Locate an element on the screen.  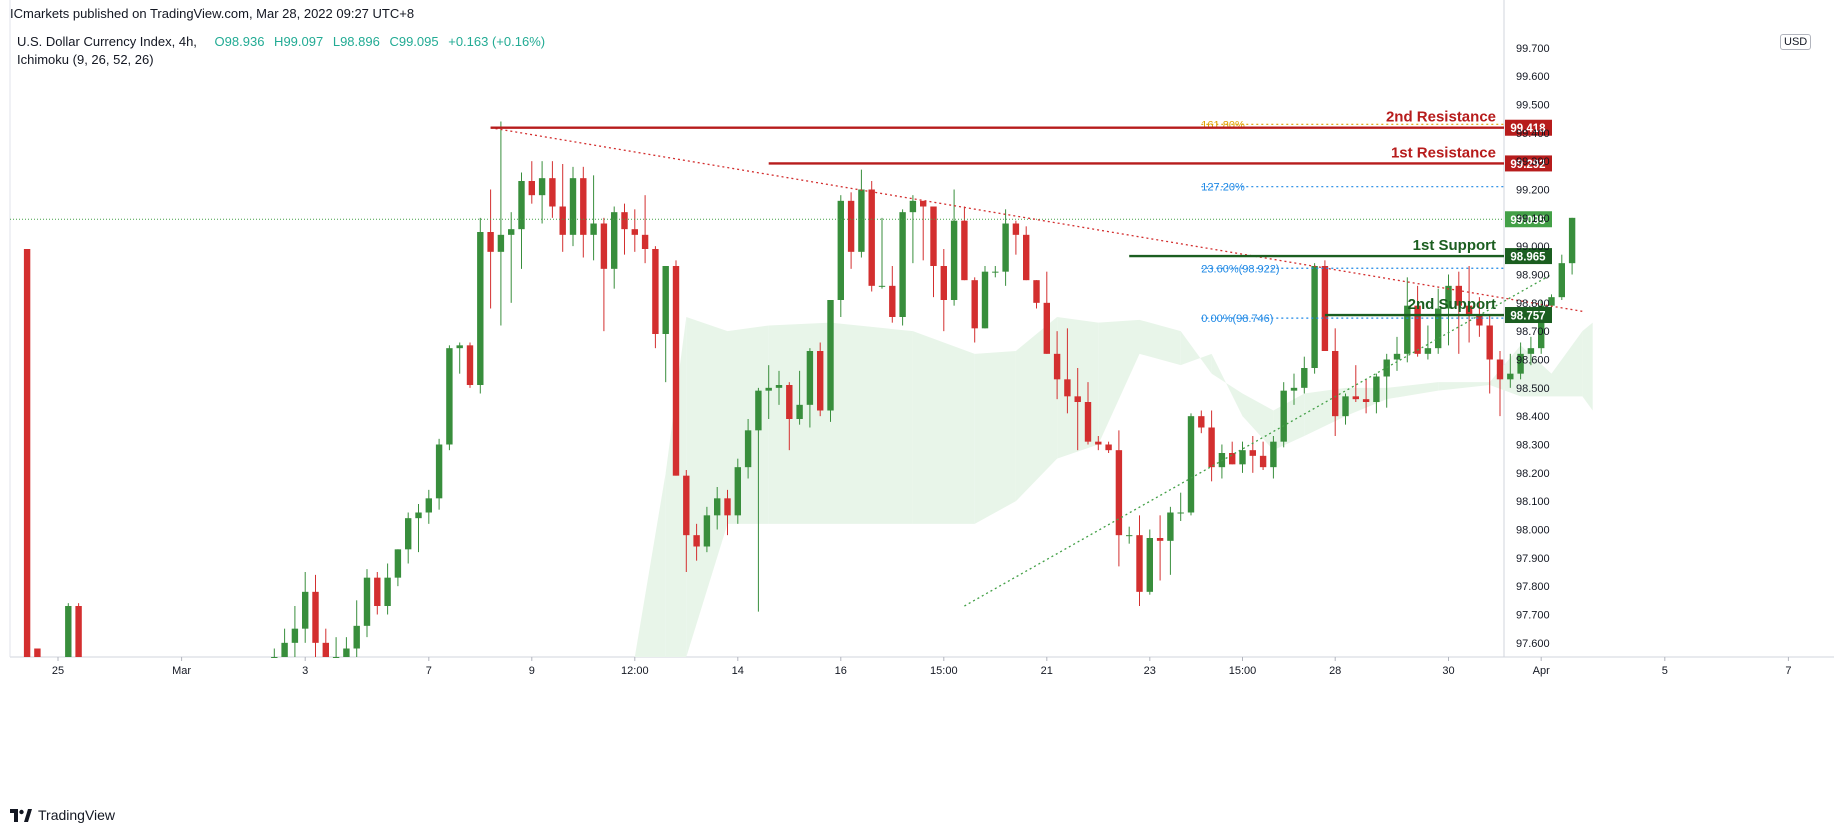
tradingview-logo-icon is located at coordinates (21, 815).